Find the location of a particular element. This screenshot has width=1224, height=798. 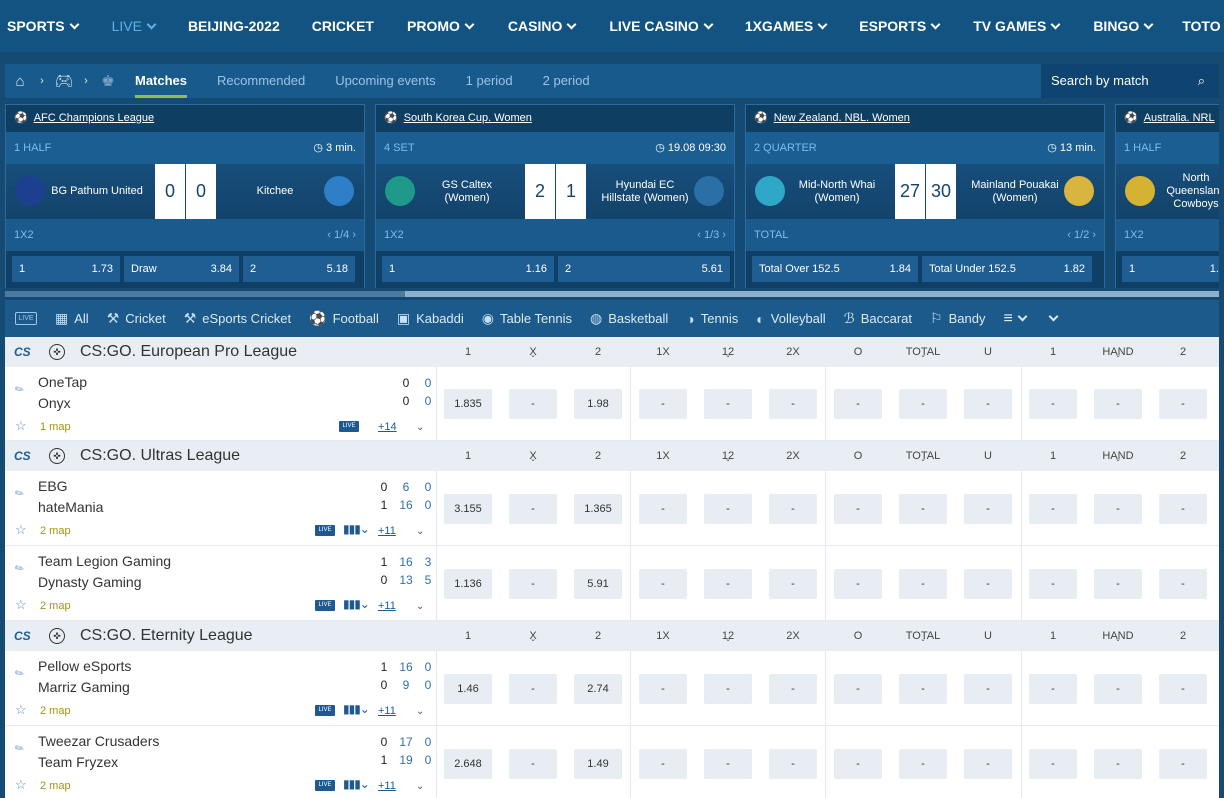

card-pager: ‹ 1/2 › is located at coordinates (1081, 235).